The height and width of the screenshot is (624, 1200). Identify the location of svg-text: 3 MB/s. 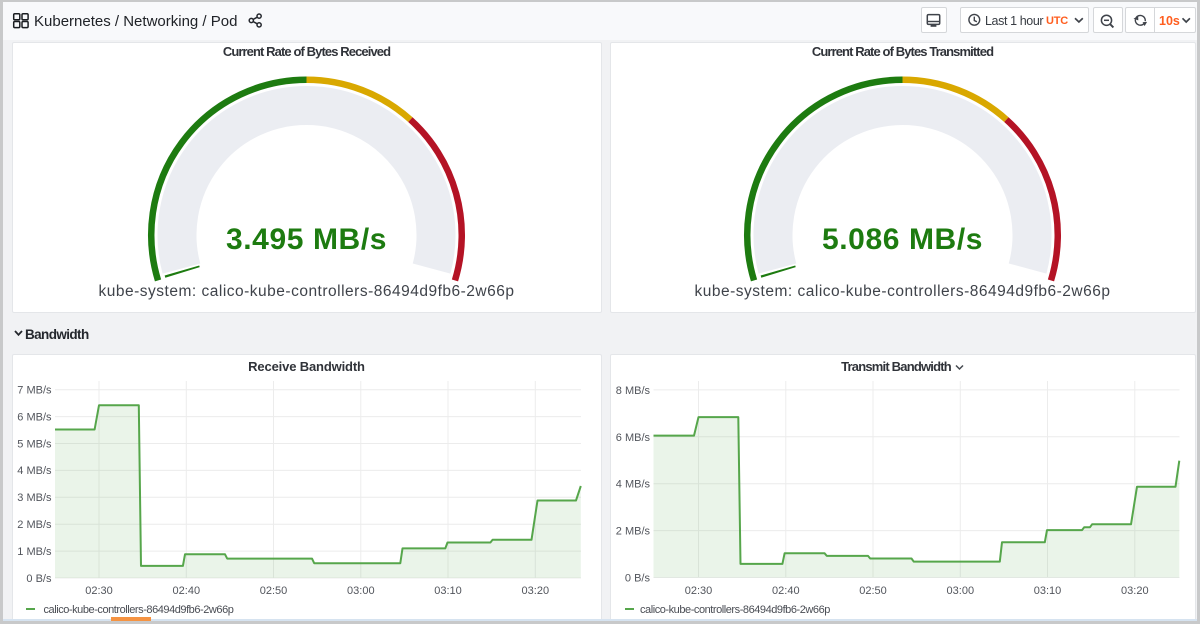
(34, 498).